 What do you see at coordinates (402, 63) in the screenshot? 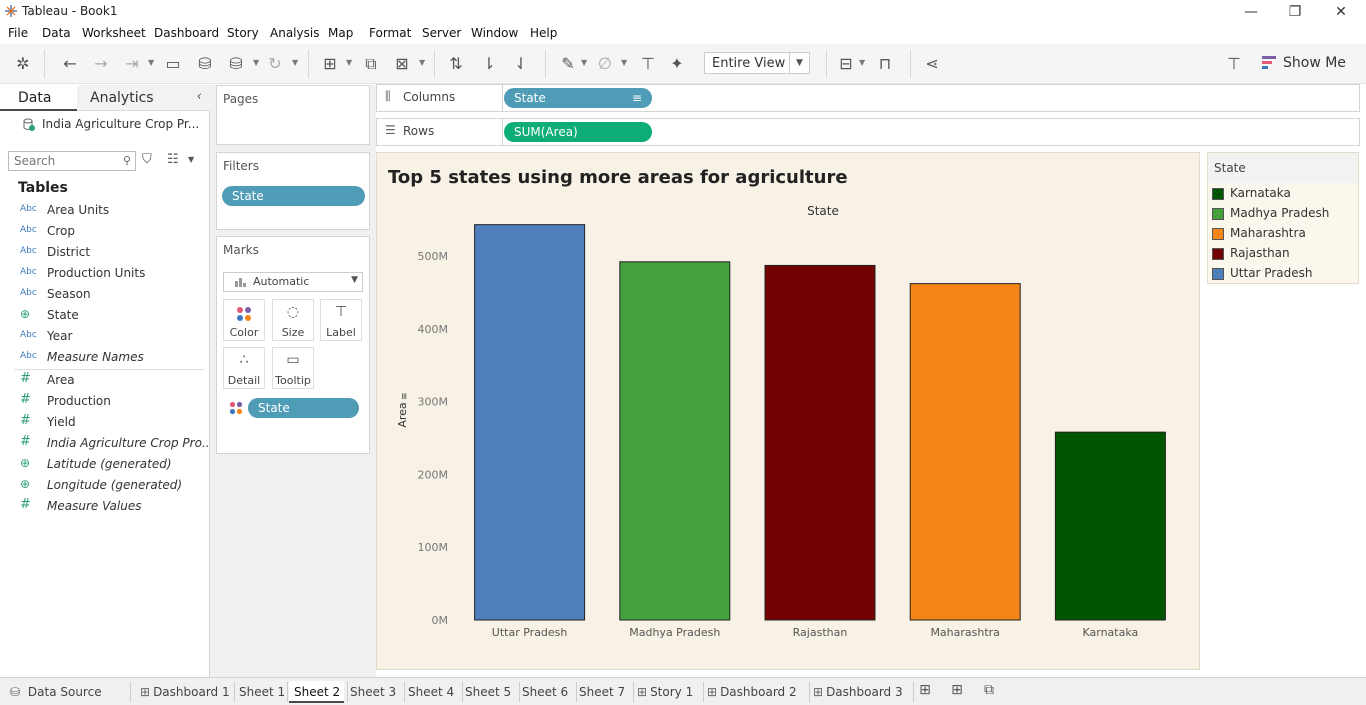
I see `clear-sheet-icon: ⊠` at bounding box center [402, 63].